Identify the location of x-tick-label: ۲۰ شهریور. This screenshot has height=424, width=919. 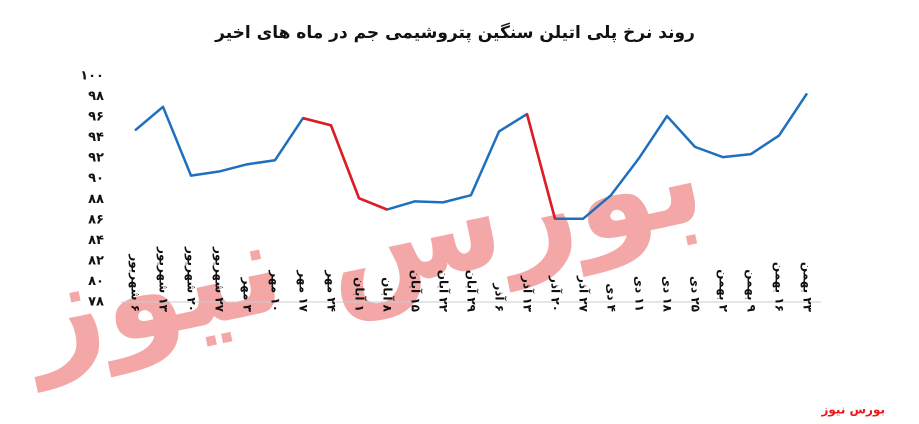
(191, 279).